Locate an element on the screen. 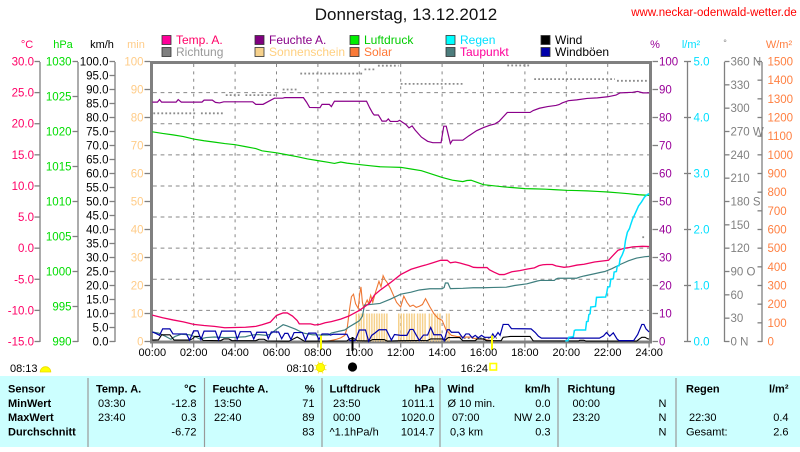 The height and width of the screenshot is (452, 800). svg-text: 0 N is located at coordinates (740, 343).